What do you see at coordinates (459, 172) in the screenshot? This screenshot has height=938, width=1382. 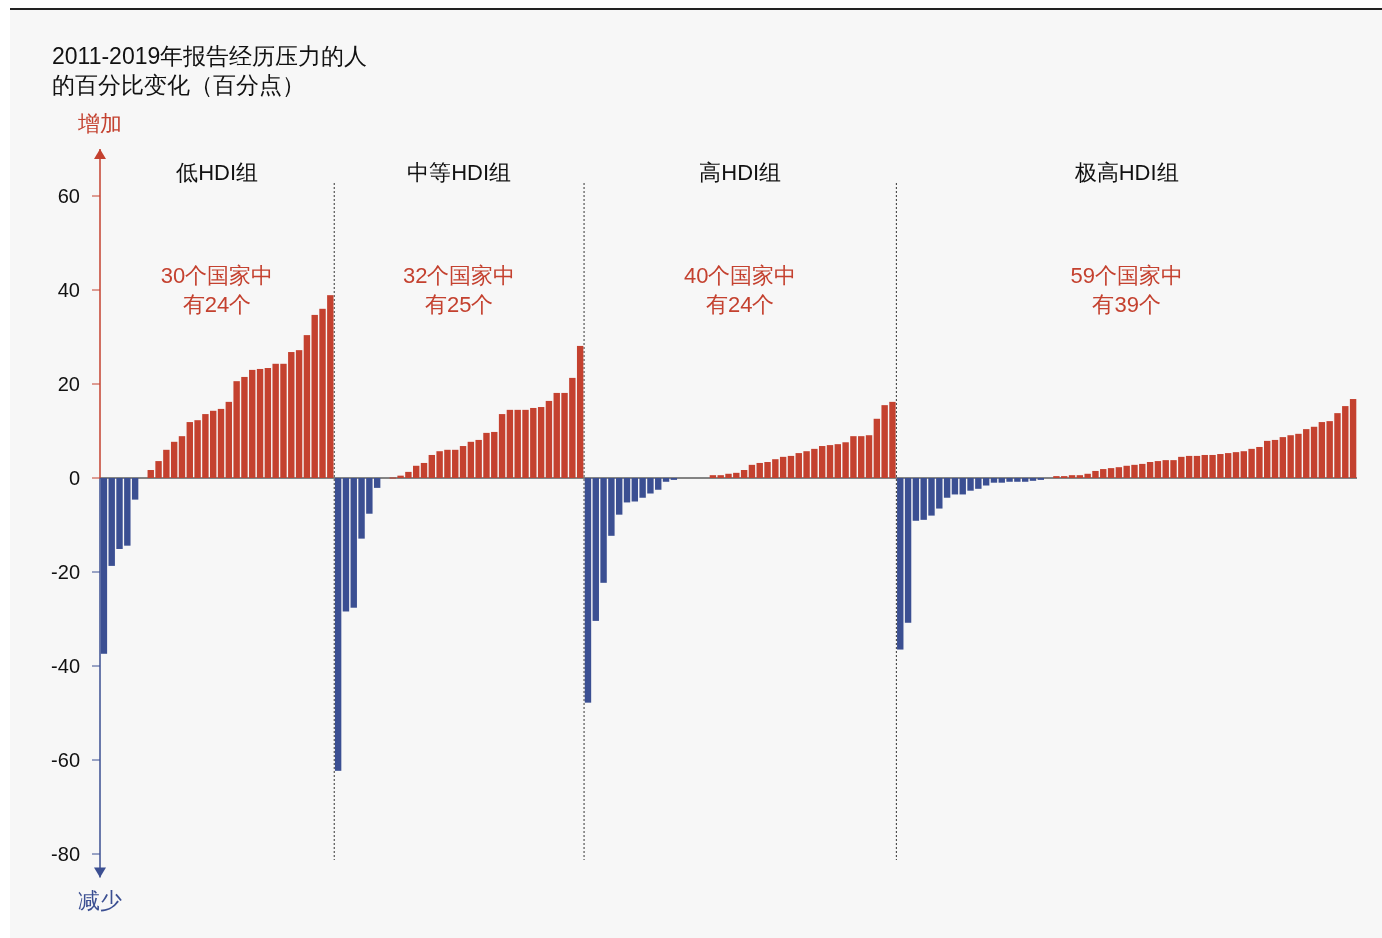 I see `annotation: 中等HDI组` at bounding box center [459, 172].